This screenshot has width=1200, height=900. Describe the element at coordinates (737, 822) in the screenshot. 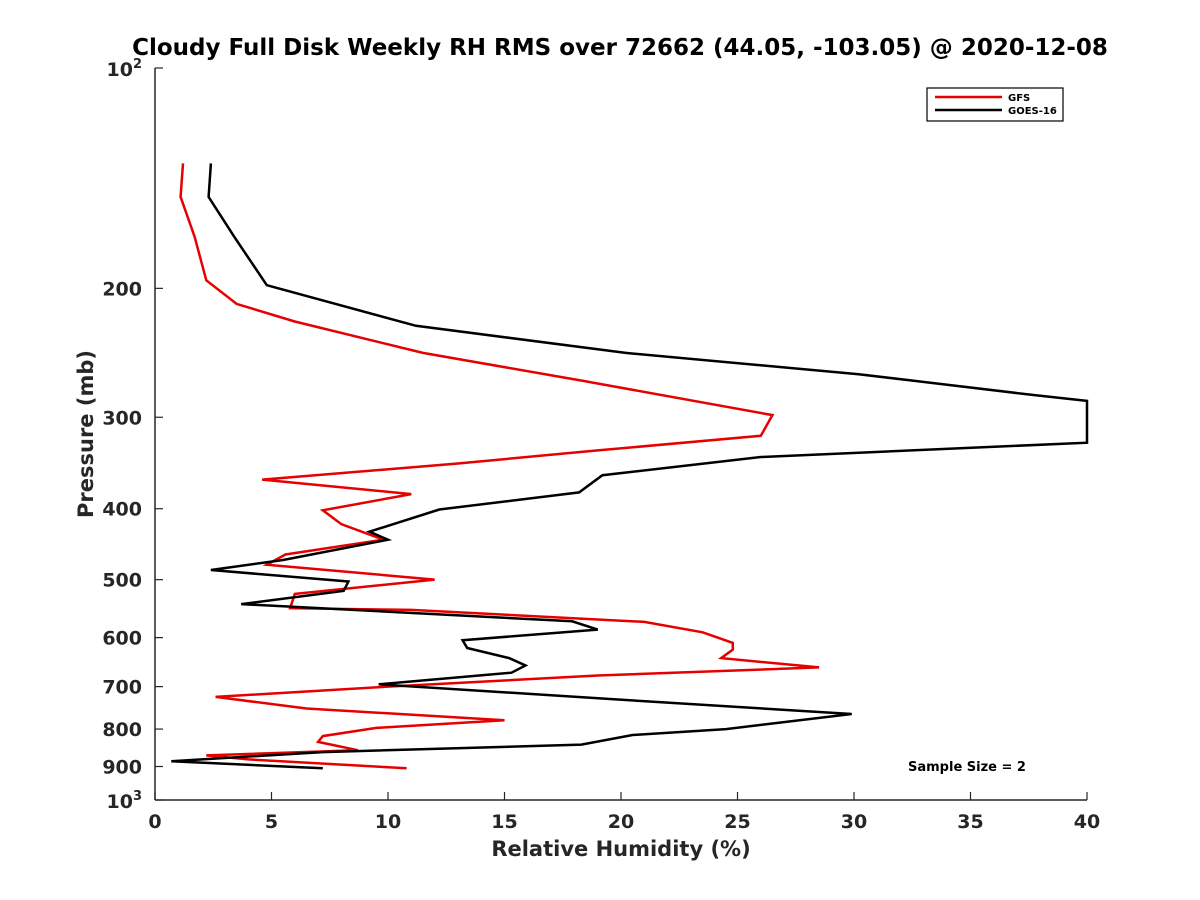

I see `x-tick-label: 25` at that location.